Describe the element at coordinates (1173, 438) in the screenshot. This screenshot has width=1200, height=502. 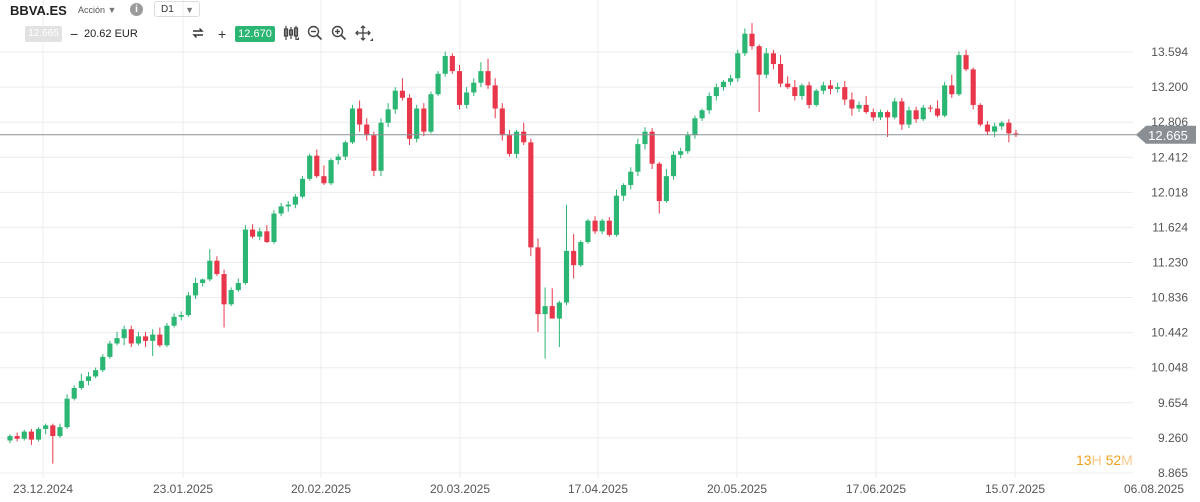
I see `y-tick-label: 9.260` at that location.